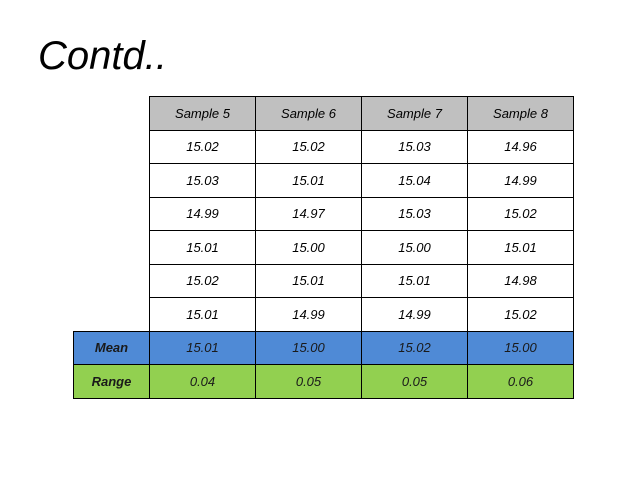 The image size is (638, 479). What do you see at coordinates (102, 56) in the screenshot?
I see `slide-title: Contd..` at bounding box center [102, 56].